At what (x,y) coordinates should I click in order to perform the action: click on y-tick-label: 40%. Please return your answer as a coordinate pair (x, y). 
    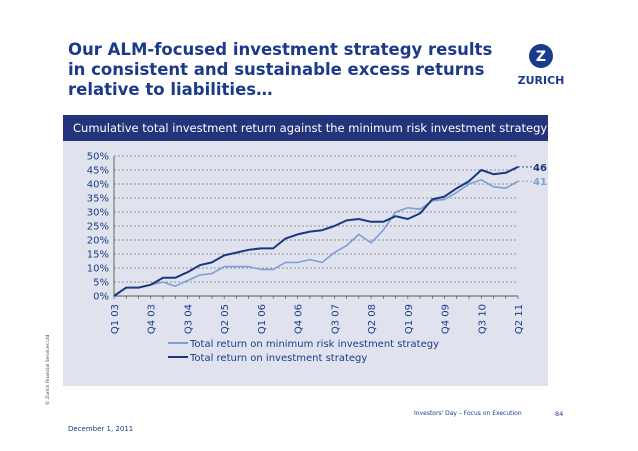
    Looking at the image, I should click on (98, 185).